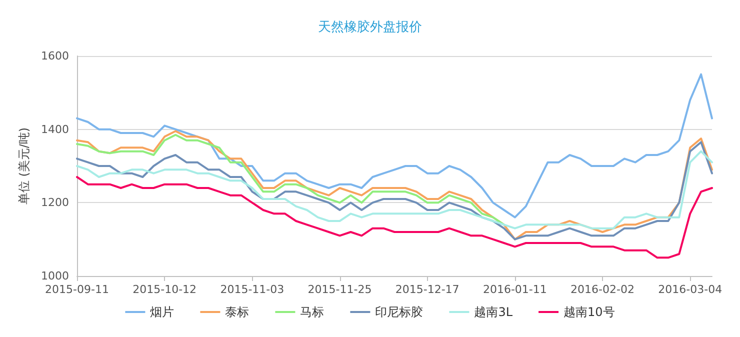 This screenshot has width=740, height=337. Describe the element at coordinates (237, 312) in the screenshot. I see `legend-label: 泰标` at that location.